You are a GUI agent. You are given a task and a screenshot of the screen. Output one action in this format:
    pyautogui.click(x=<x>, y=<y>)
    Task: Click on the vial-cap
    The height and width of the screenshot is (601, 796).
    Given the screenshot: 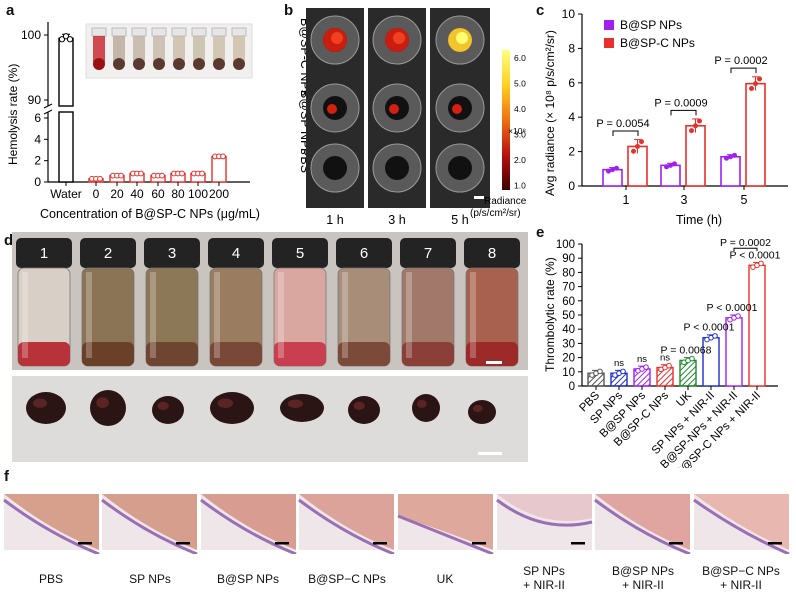 What is the action you would take?
    pyautogui.click(x=44, y=253)
    